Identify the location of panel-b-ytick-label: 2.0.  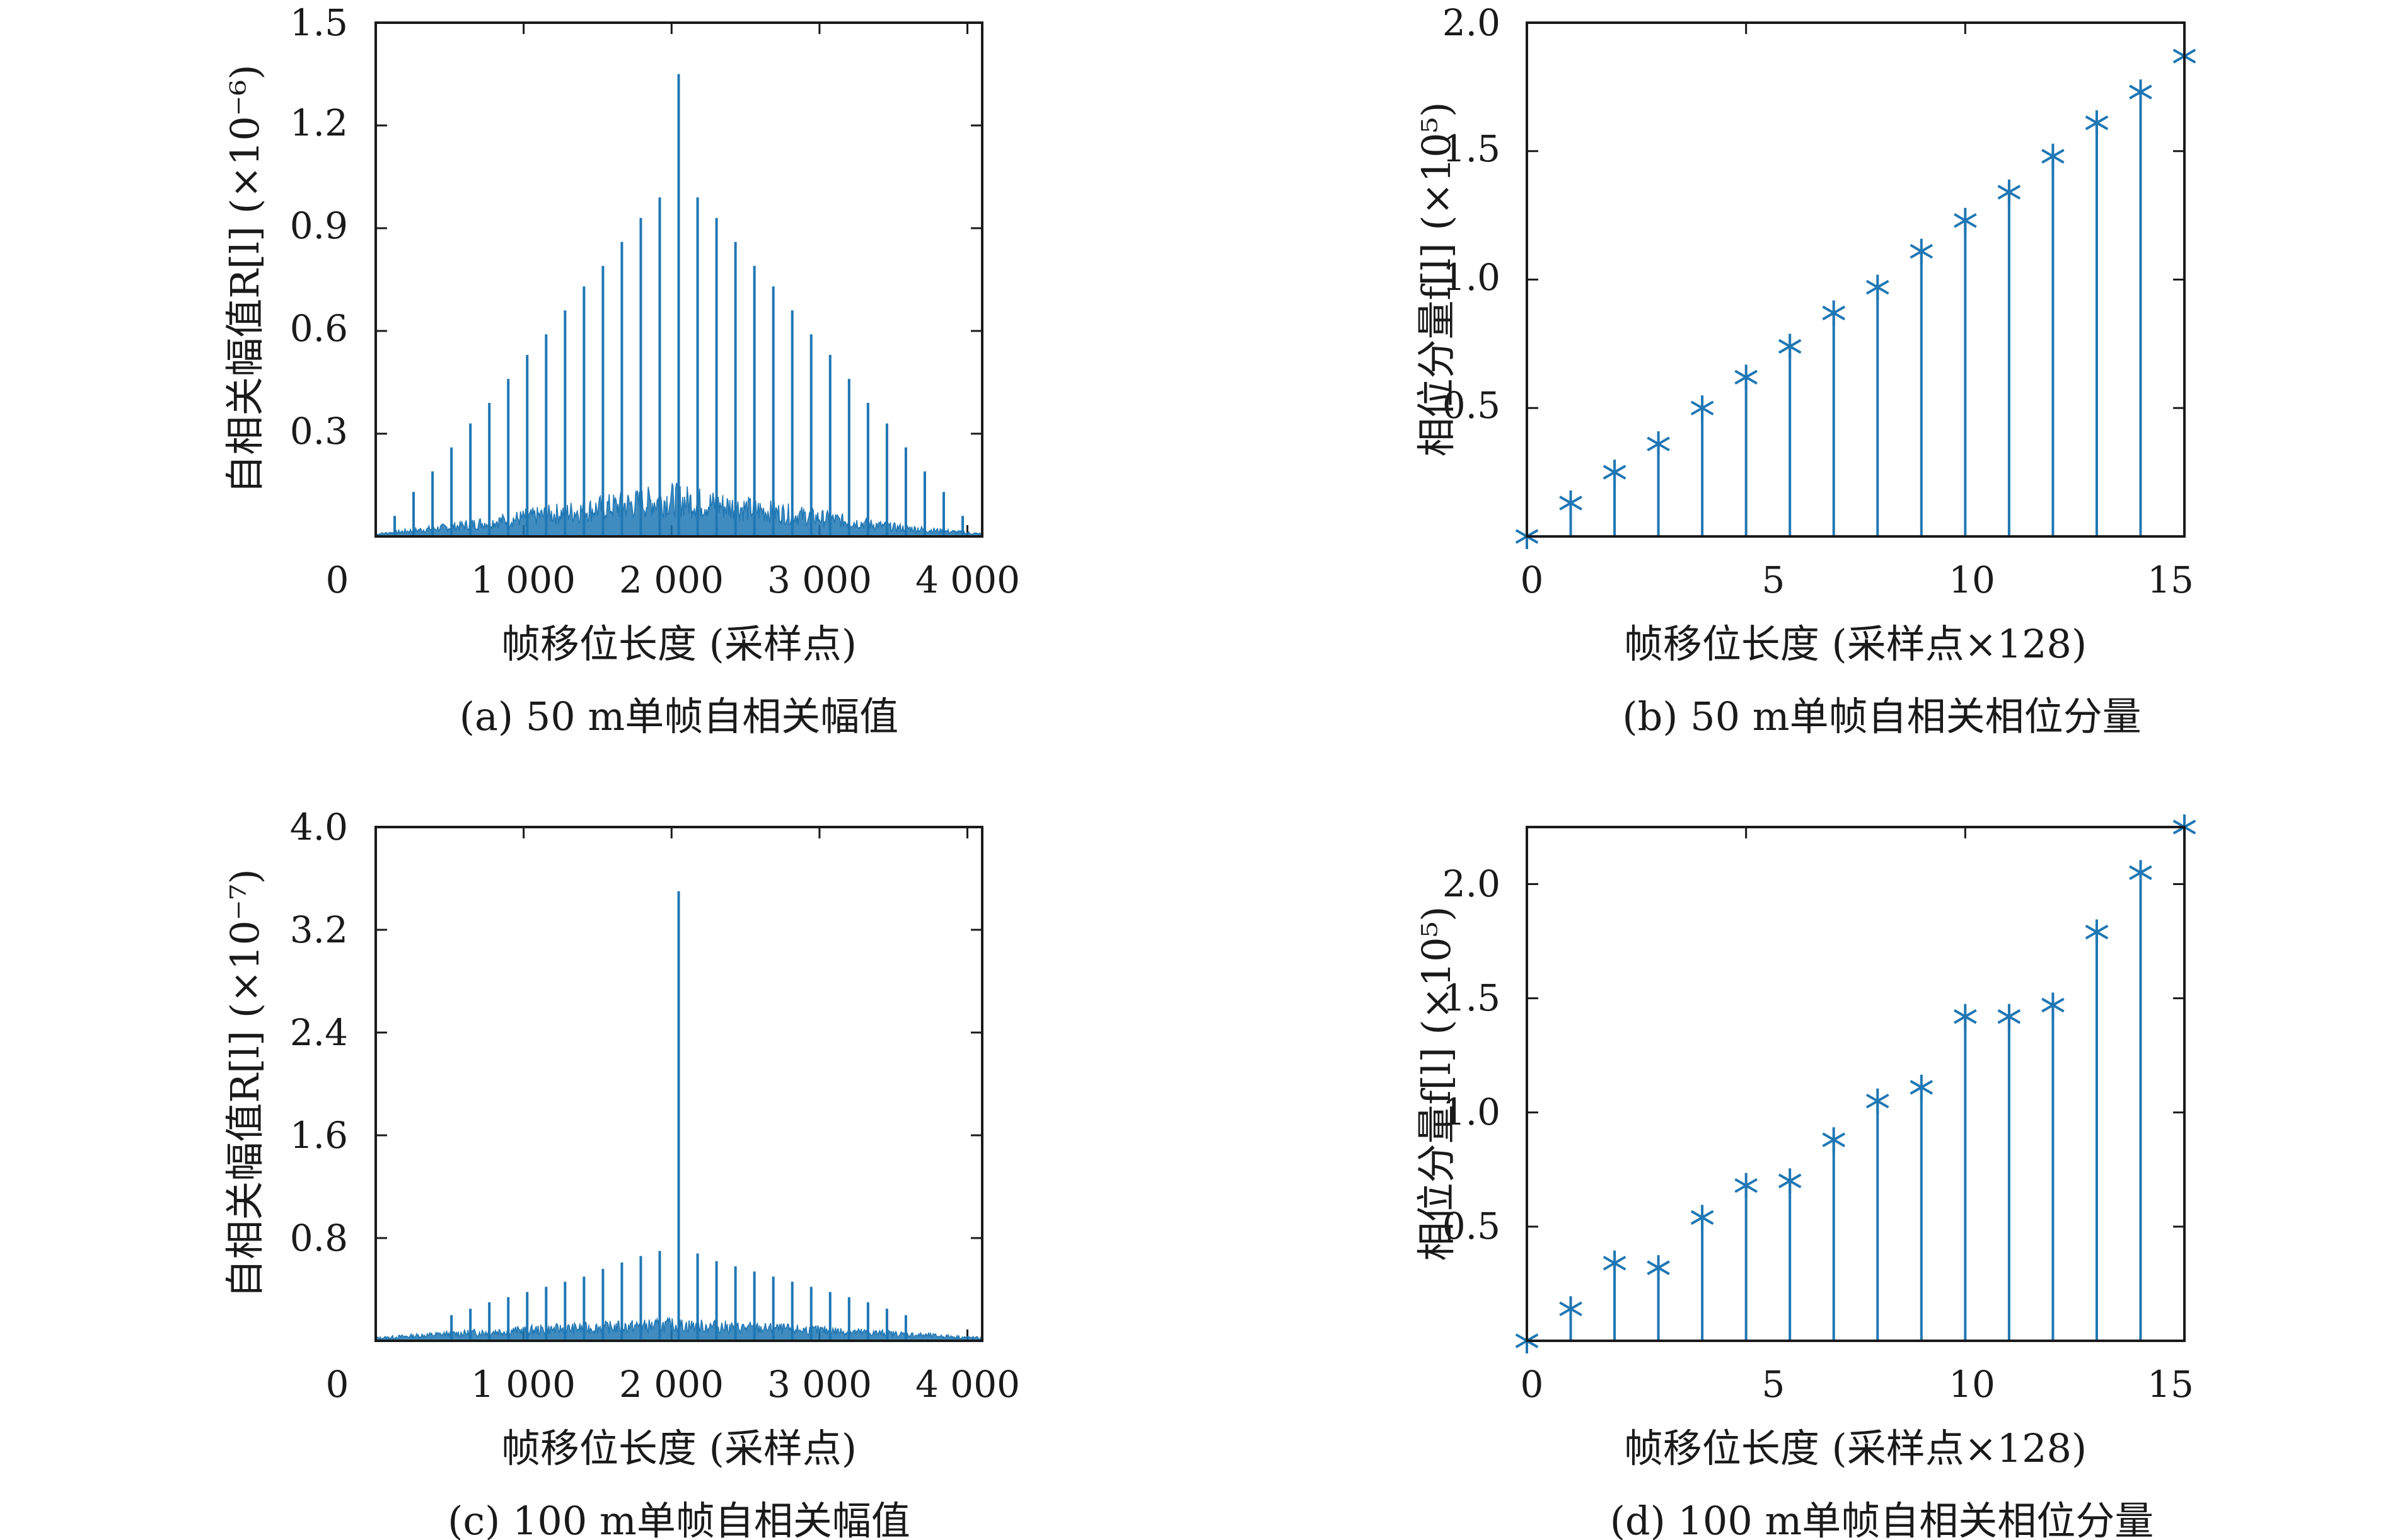
(1471, 22).